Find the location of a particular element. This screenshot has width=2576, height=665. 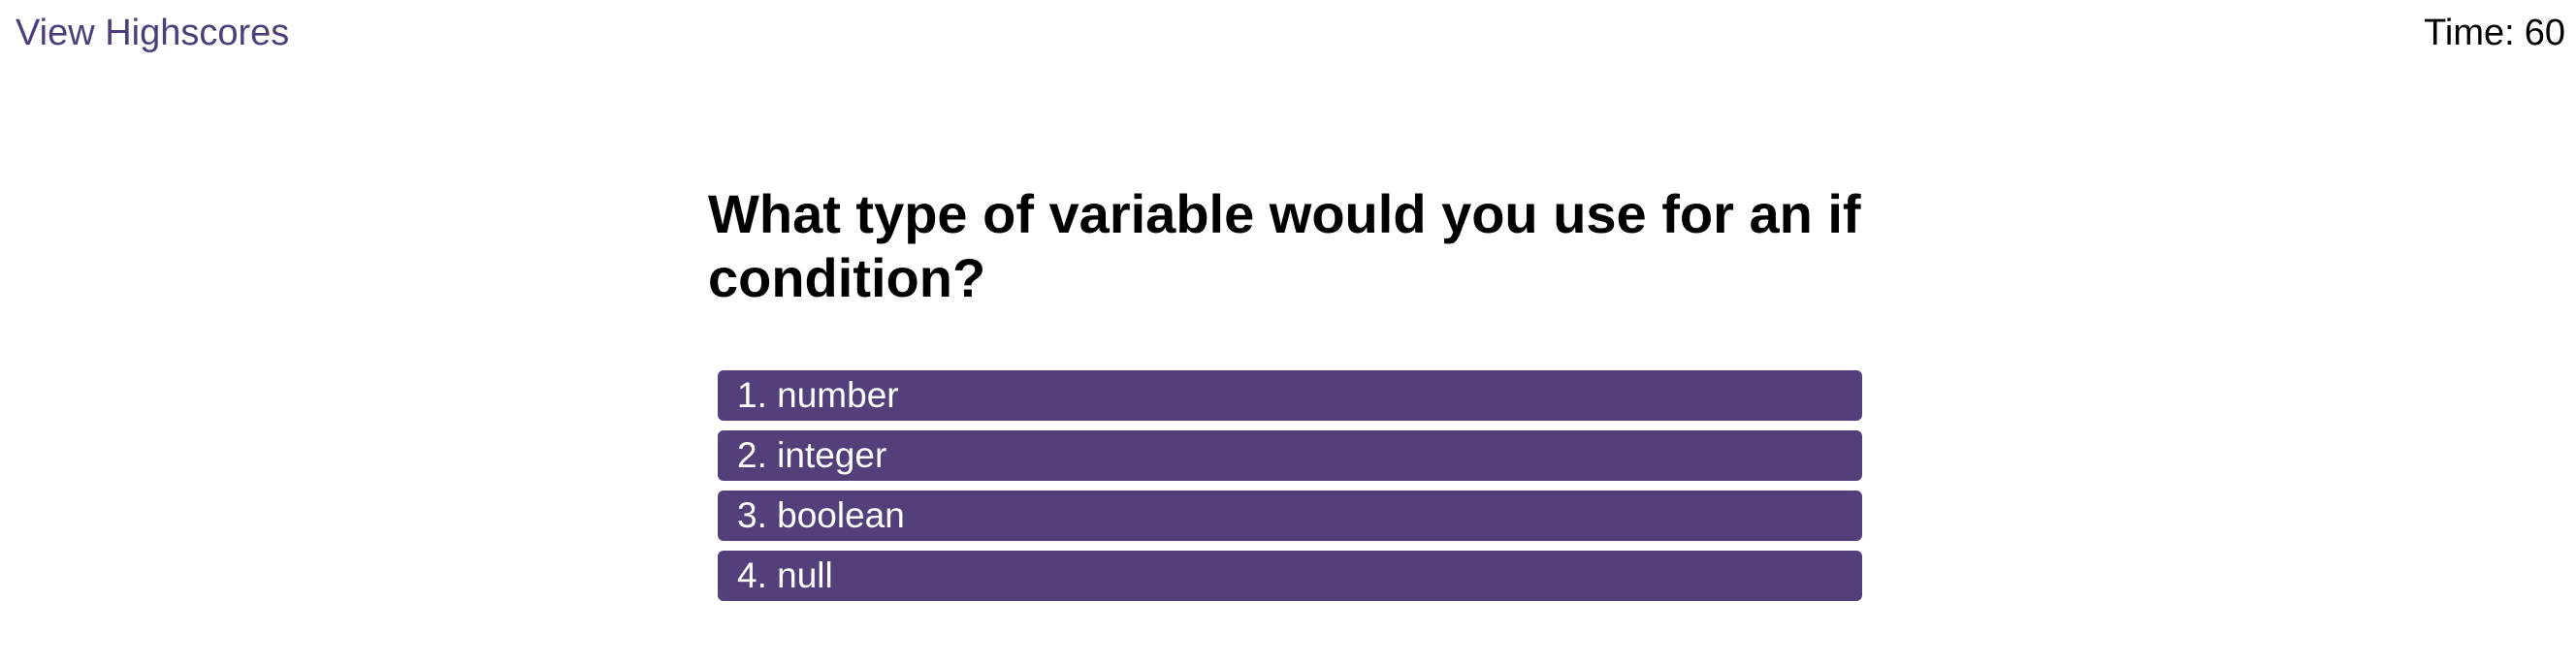

answer-choice-2: 2. integer is located at coordinates (1290, 455).